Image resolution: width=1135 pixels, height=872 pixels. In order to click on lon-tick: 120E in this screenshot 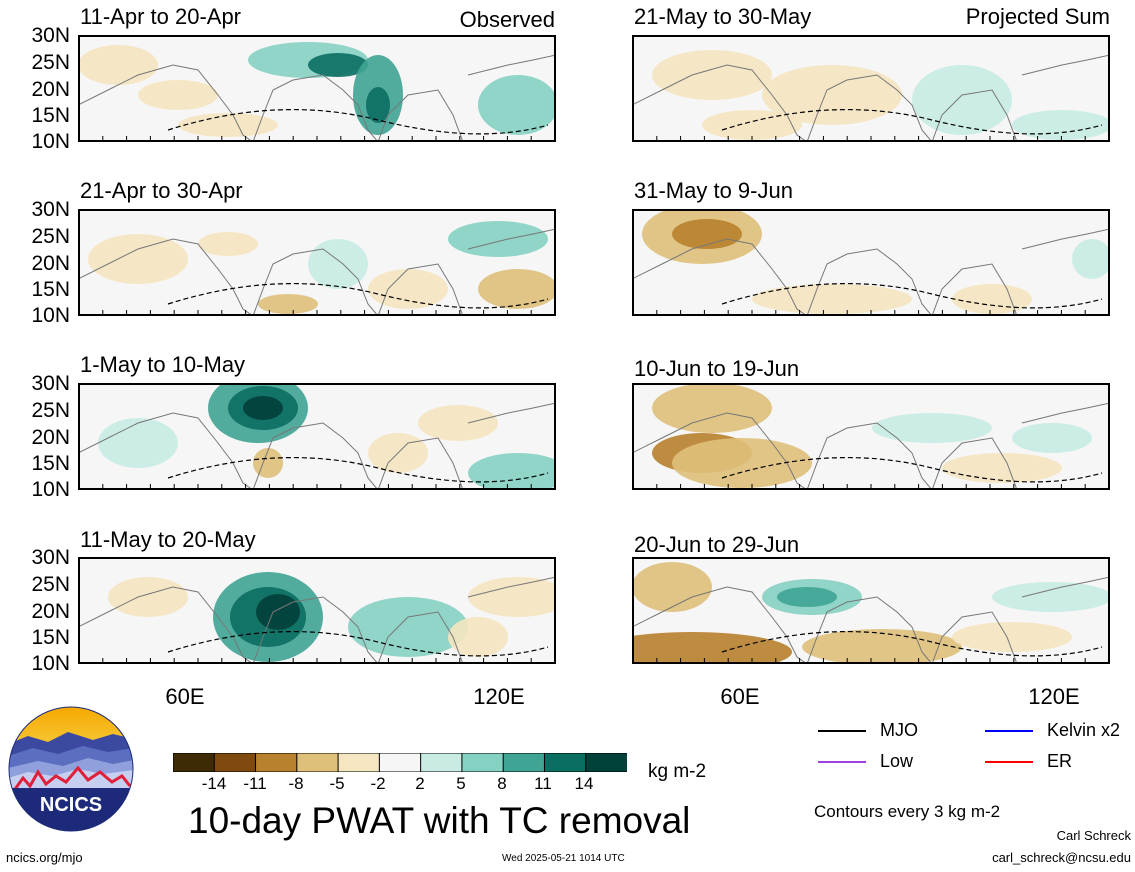, I will do `click(499, 696)`.